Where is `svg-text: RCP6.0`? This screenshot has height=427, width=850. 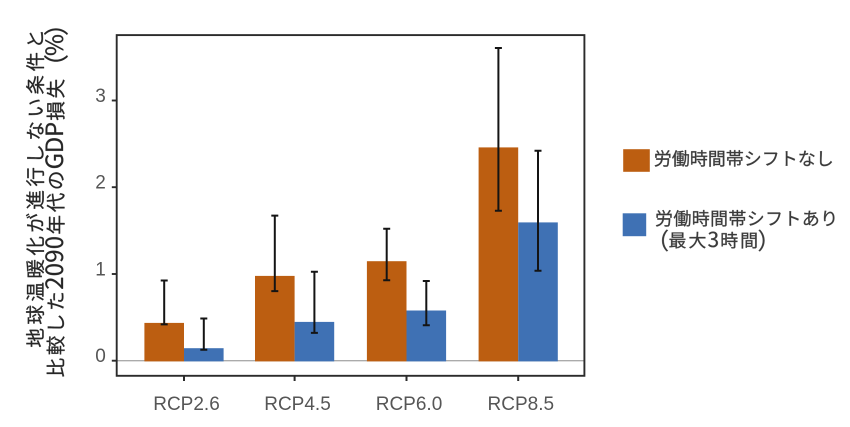 svg-text: RCP6.0 is located at coordinates (409, 404).